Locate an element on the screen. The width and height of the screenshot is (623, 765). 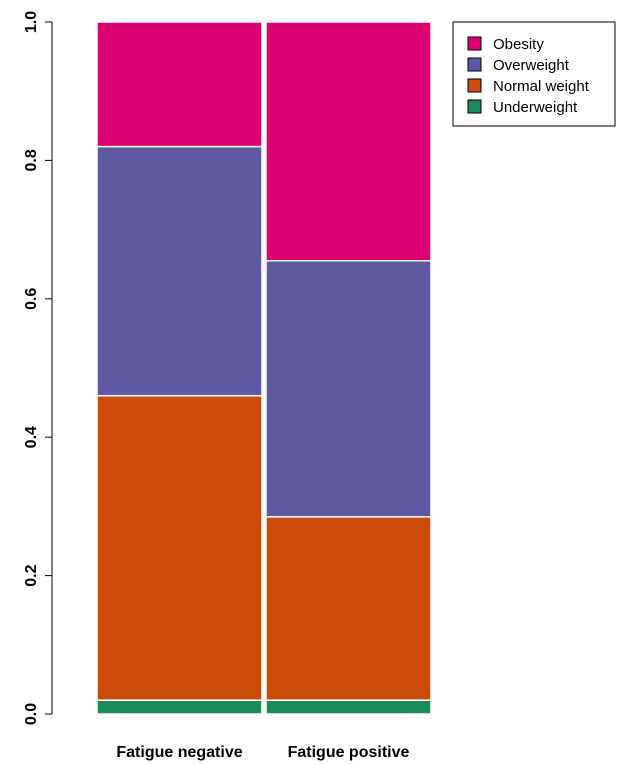
x-category-label: Fatigue positive is located at coordinates (349, 752).